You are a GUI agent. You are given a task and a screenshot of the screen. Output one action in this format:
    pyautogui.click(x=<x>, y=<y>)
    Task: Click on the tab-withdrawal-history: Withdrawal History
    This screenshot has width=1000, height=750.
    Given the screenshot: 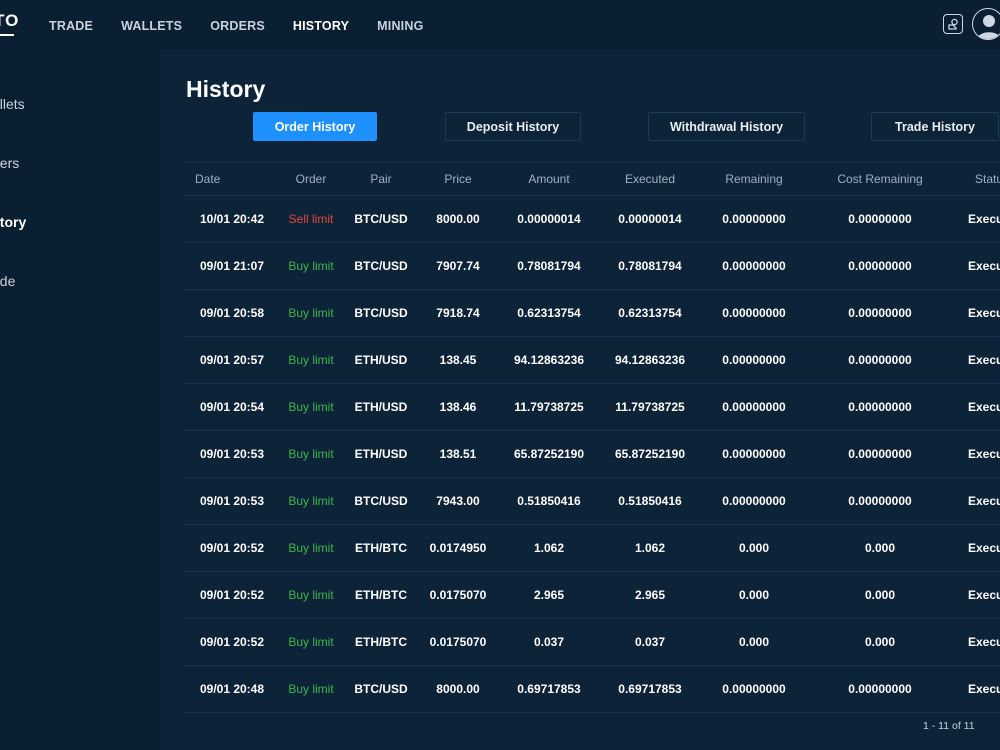 What is the action you would take?
    pyautogui.click(x=726, y=126)
    